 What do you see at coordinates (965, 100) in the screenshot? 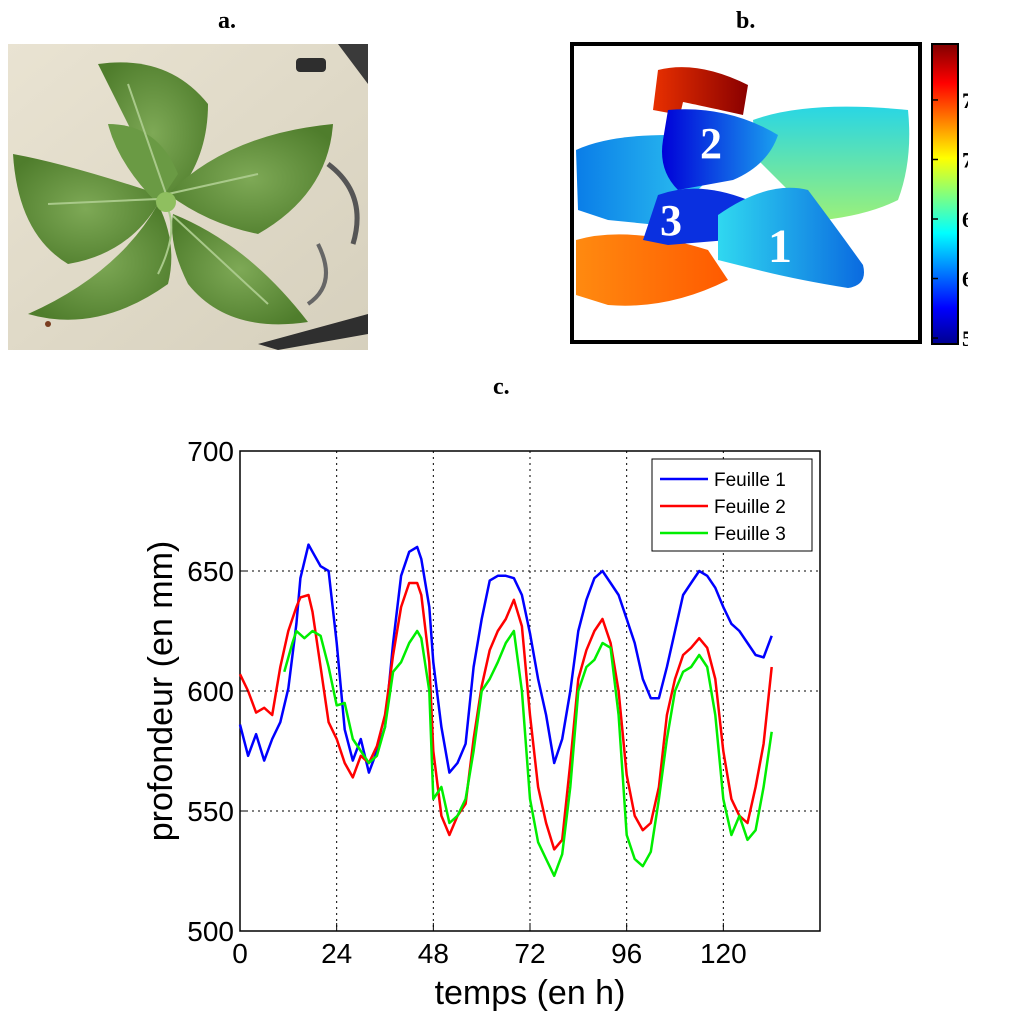
I see `colorbar-tick-label: 750` at bounding box center [965, 100].